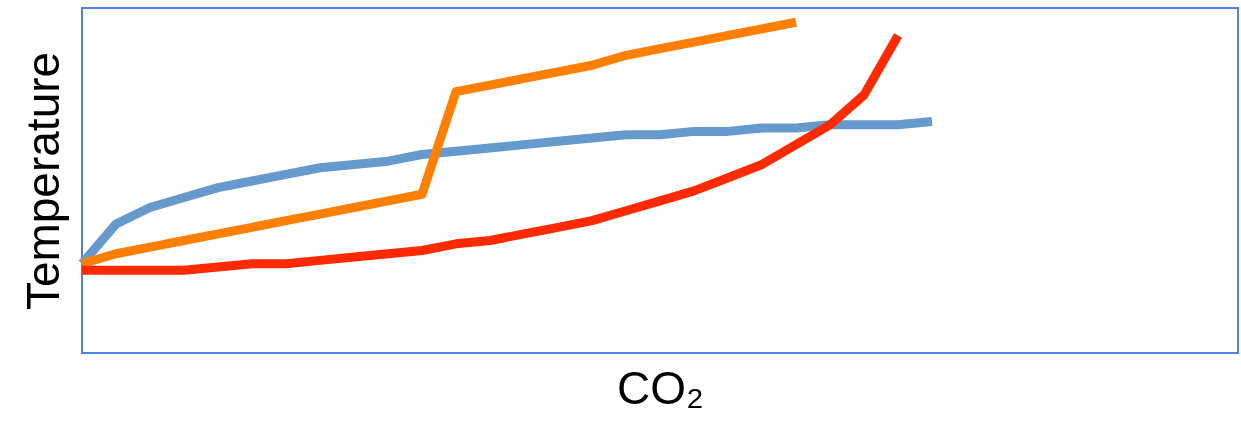 The height and width of the screenshot is (446, 1241). I want to click on y-axis-title: Temperature, so click(42, 181).